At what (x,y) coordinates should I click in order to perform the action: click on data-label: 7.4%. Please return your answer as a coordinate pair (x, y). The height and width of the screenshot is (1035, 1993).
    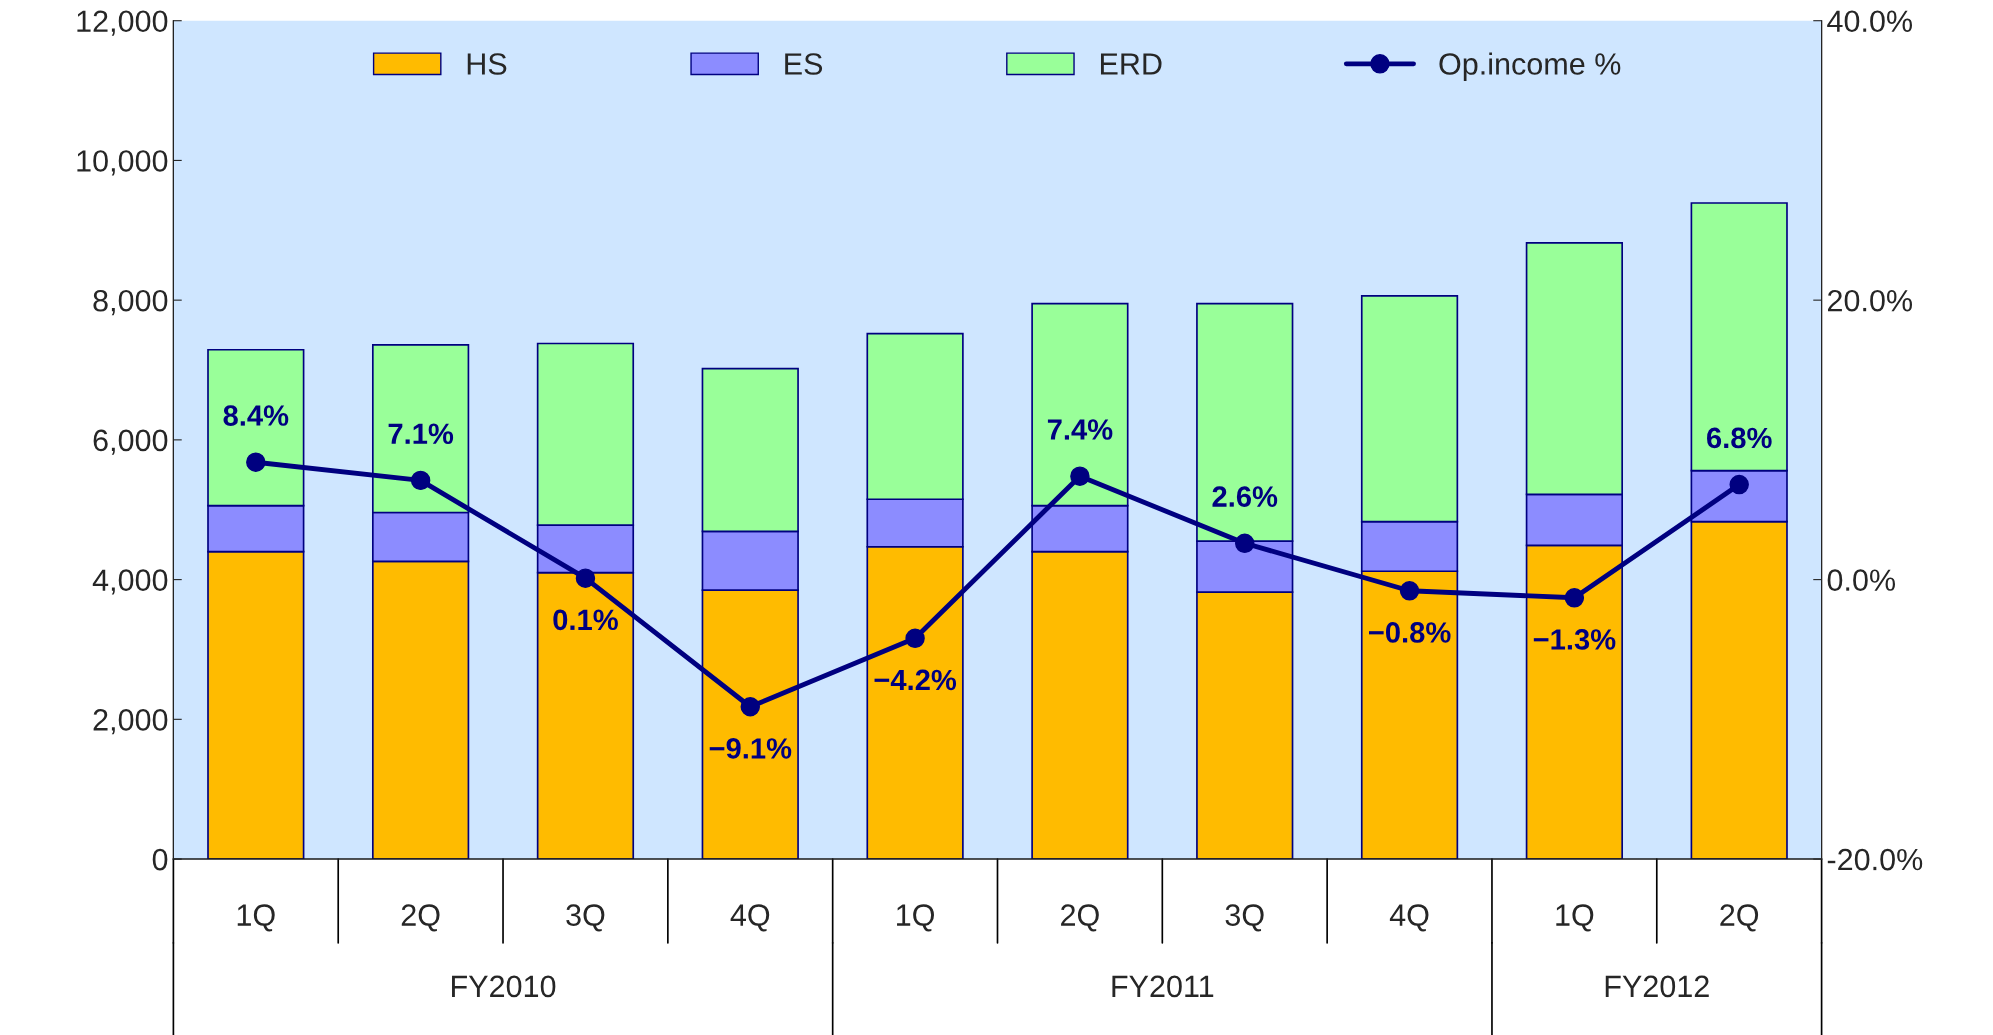
    Looking at the image, I should click on (1080, 429).